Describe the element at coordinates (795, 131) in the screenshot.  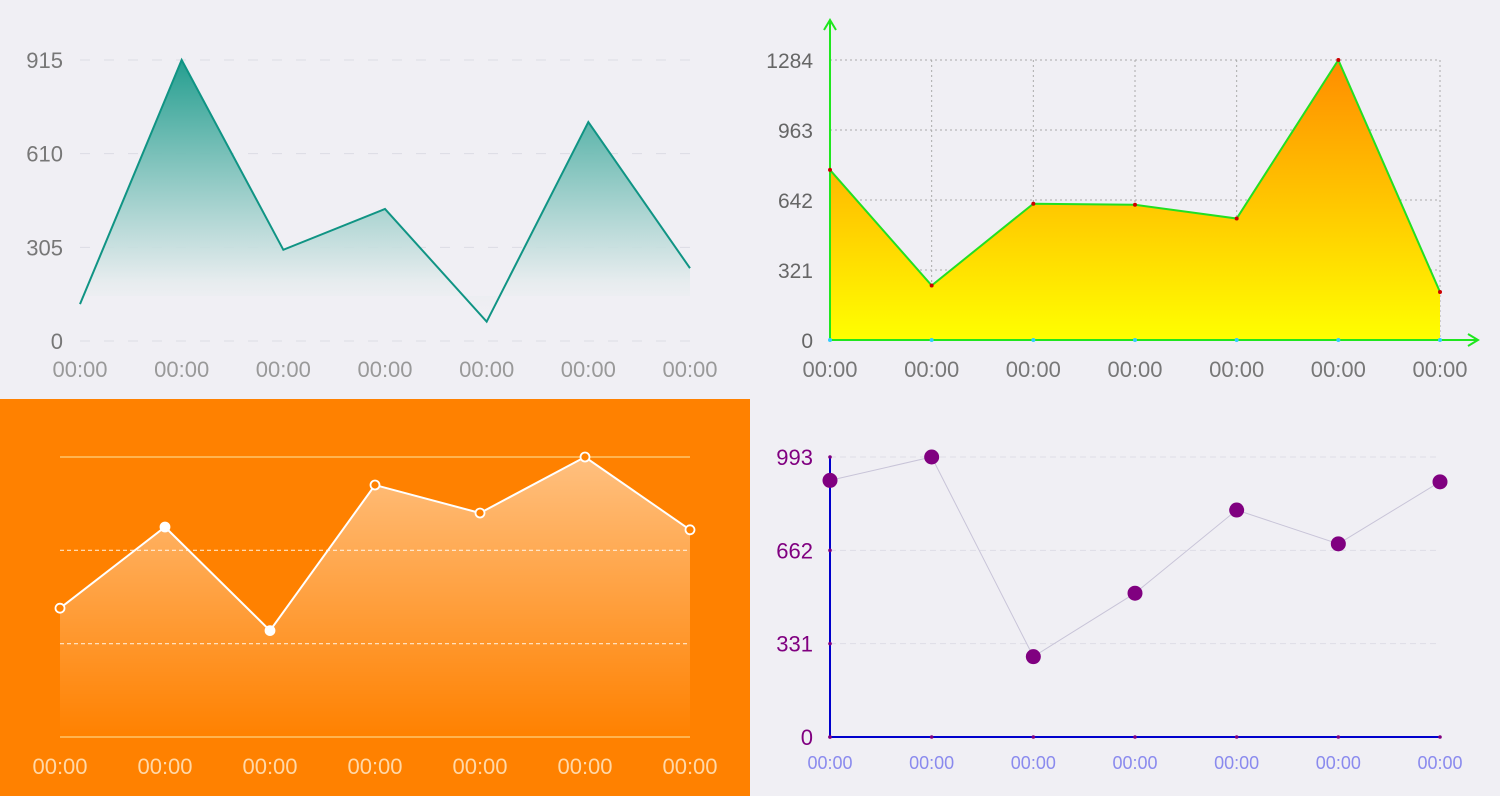
I see `chart-2-y-tick: 963` at that location.